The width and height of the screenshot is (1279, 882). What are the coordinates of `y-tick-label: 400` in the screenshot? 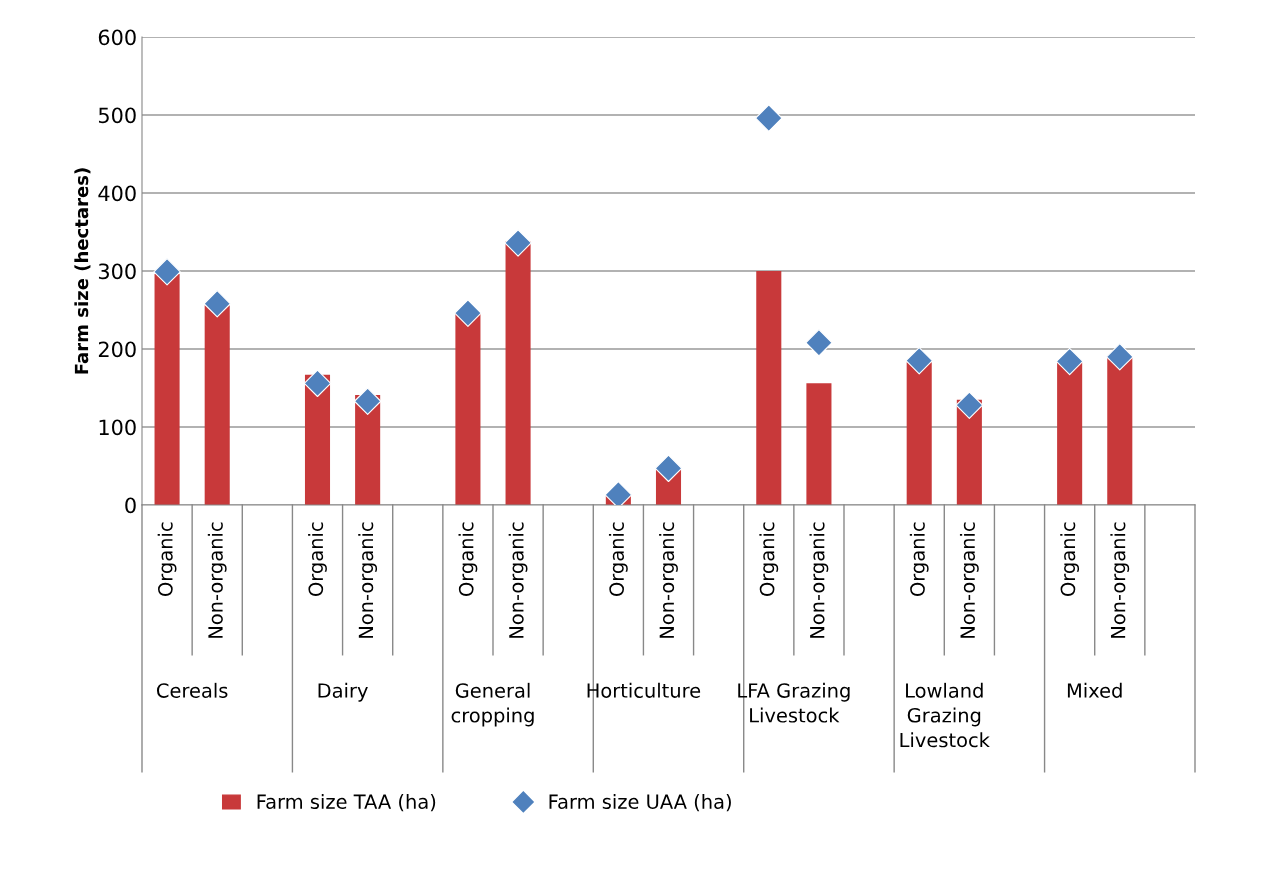 It's located at (117, 193).